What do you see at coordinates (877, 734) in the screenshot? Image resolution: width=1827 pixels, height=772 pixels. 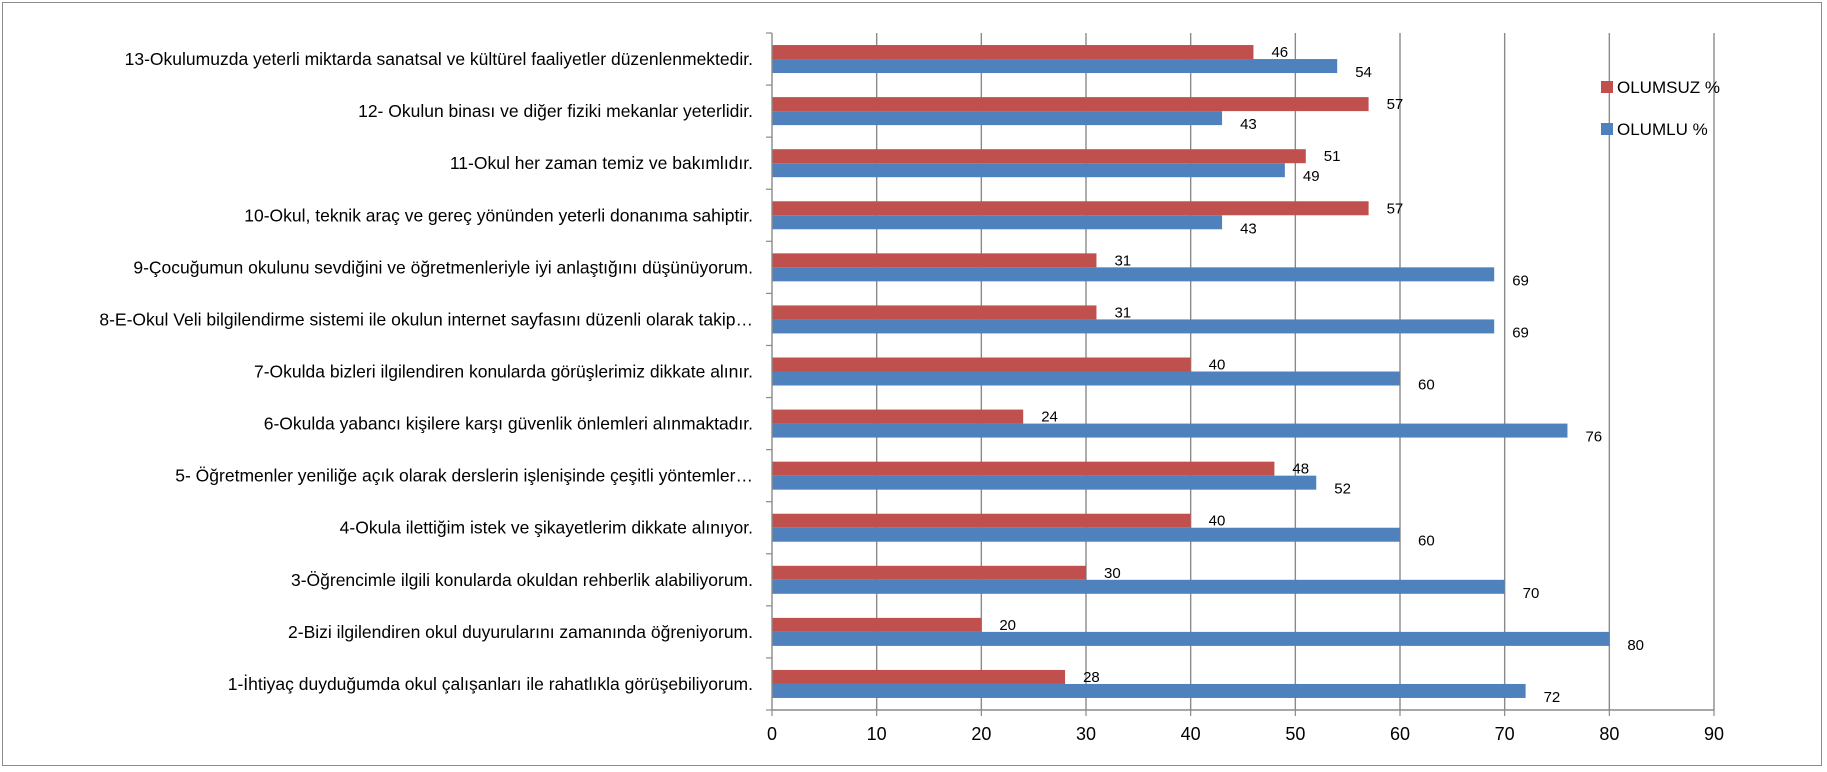 I see `x-tick-label: 10` at bounding box center [877, 734].